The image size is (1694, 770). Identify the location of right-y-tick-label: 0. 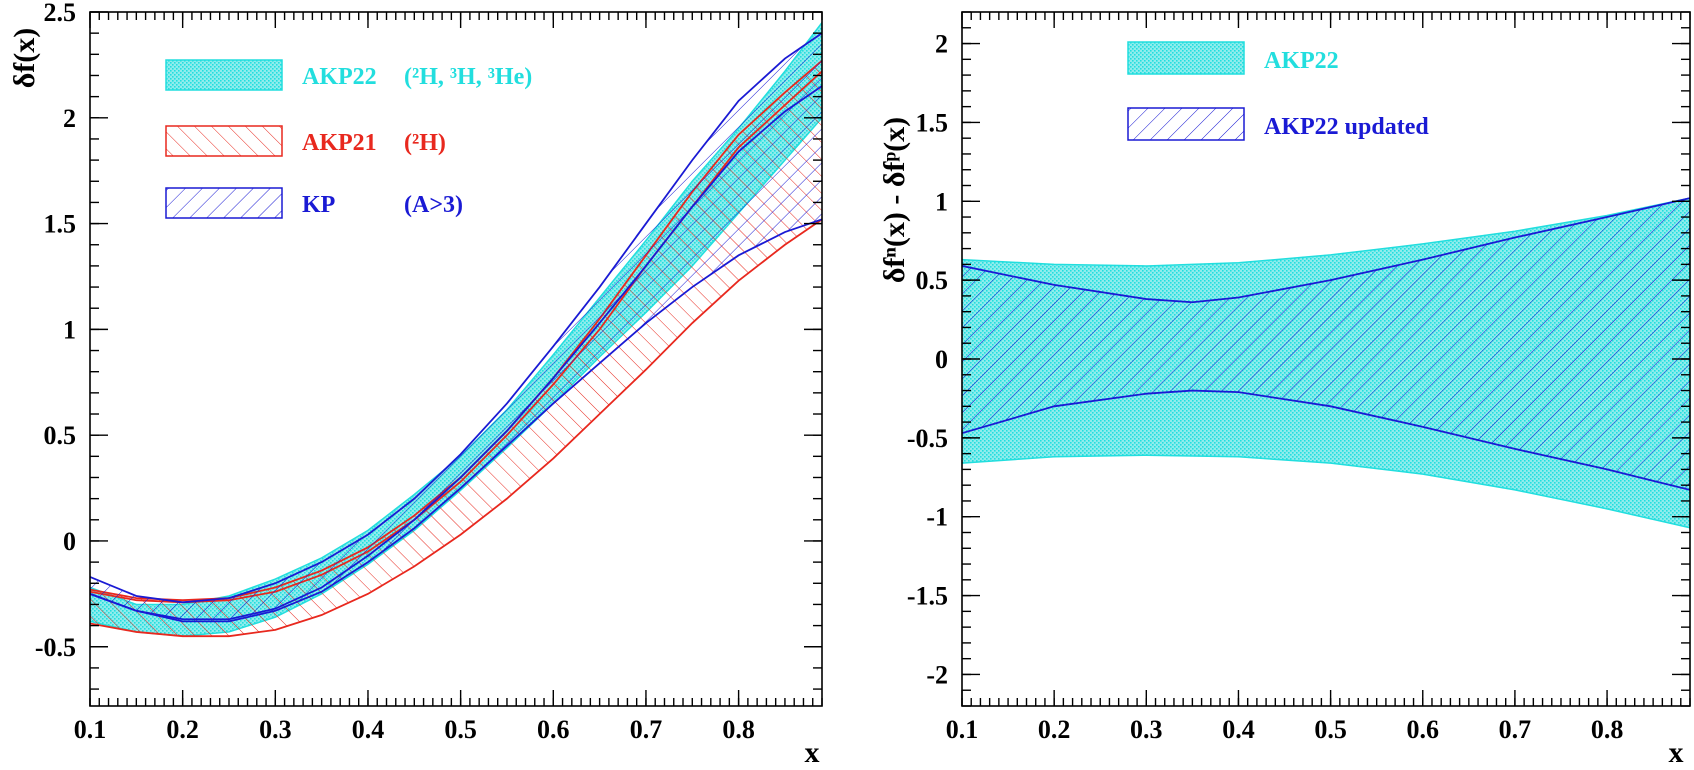
(941, 359).